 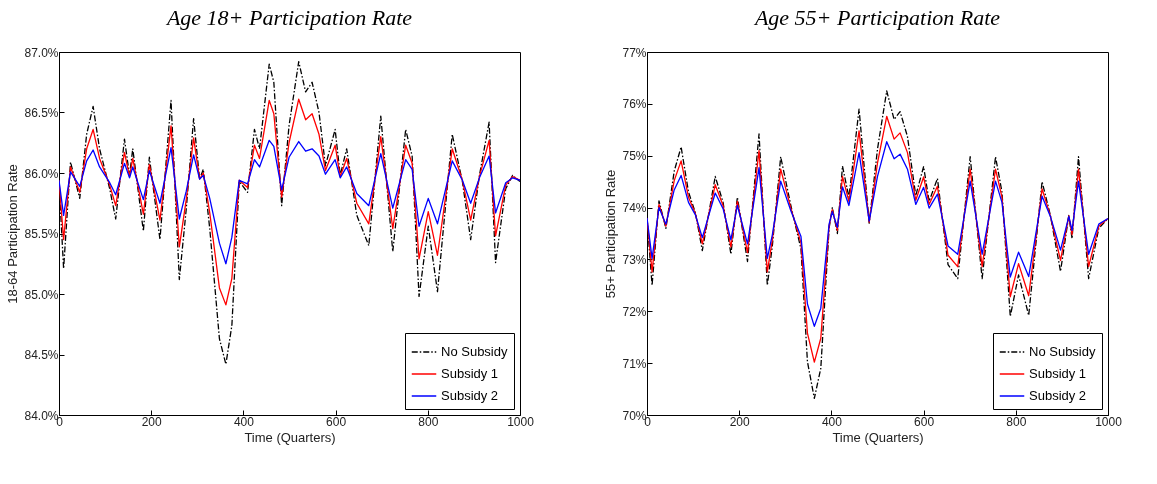 What do you see at coordinates (41, 52) in the screenshot?
I see `y-tick-label: 87.0%` at bounding box center [41, 52].